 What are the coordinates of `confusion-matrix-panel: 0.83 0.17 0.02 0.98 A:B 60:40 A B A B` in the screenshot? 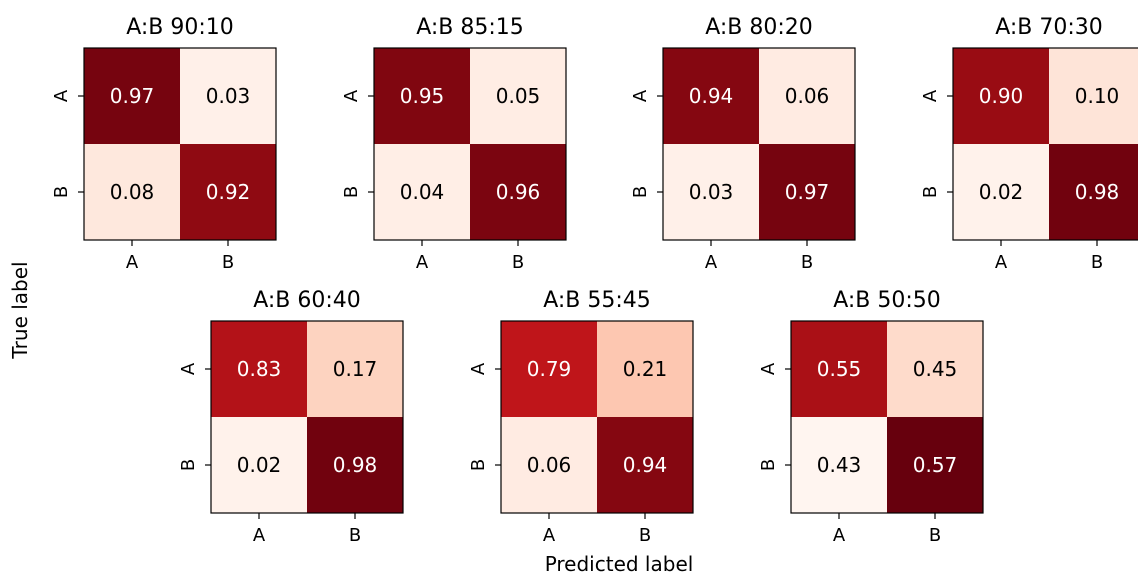 It's located at (291, 417).